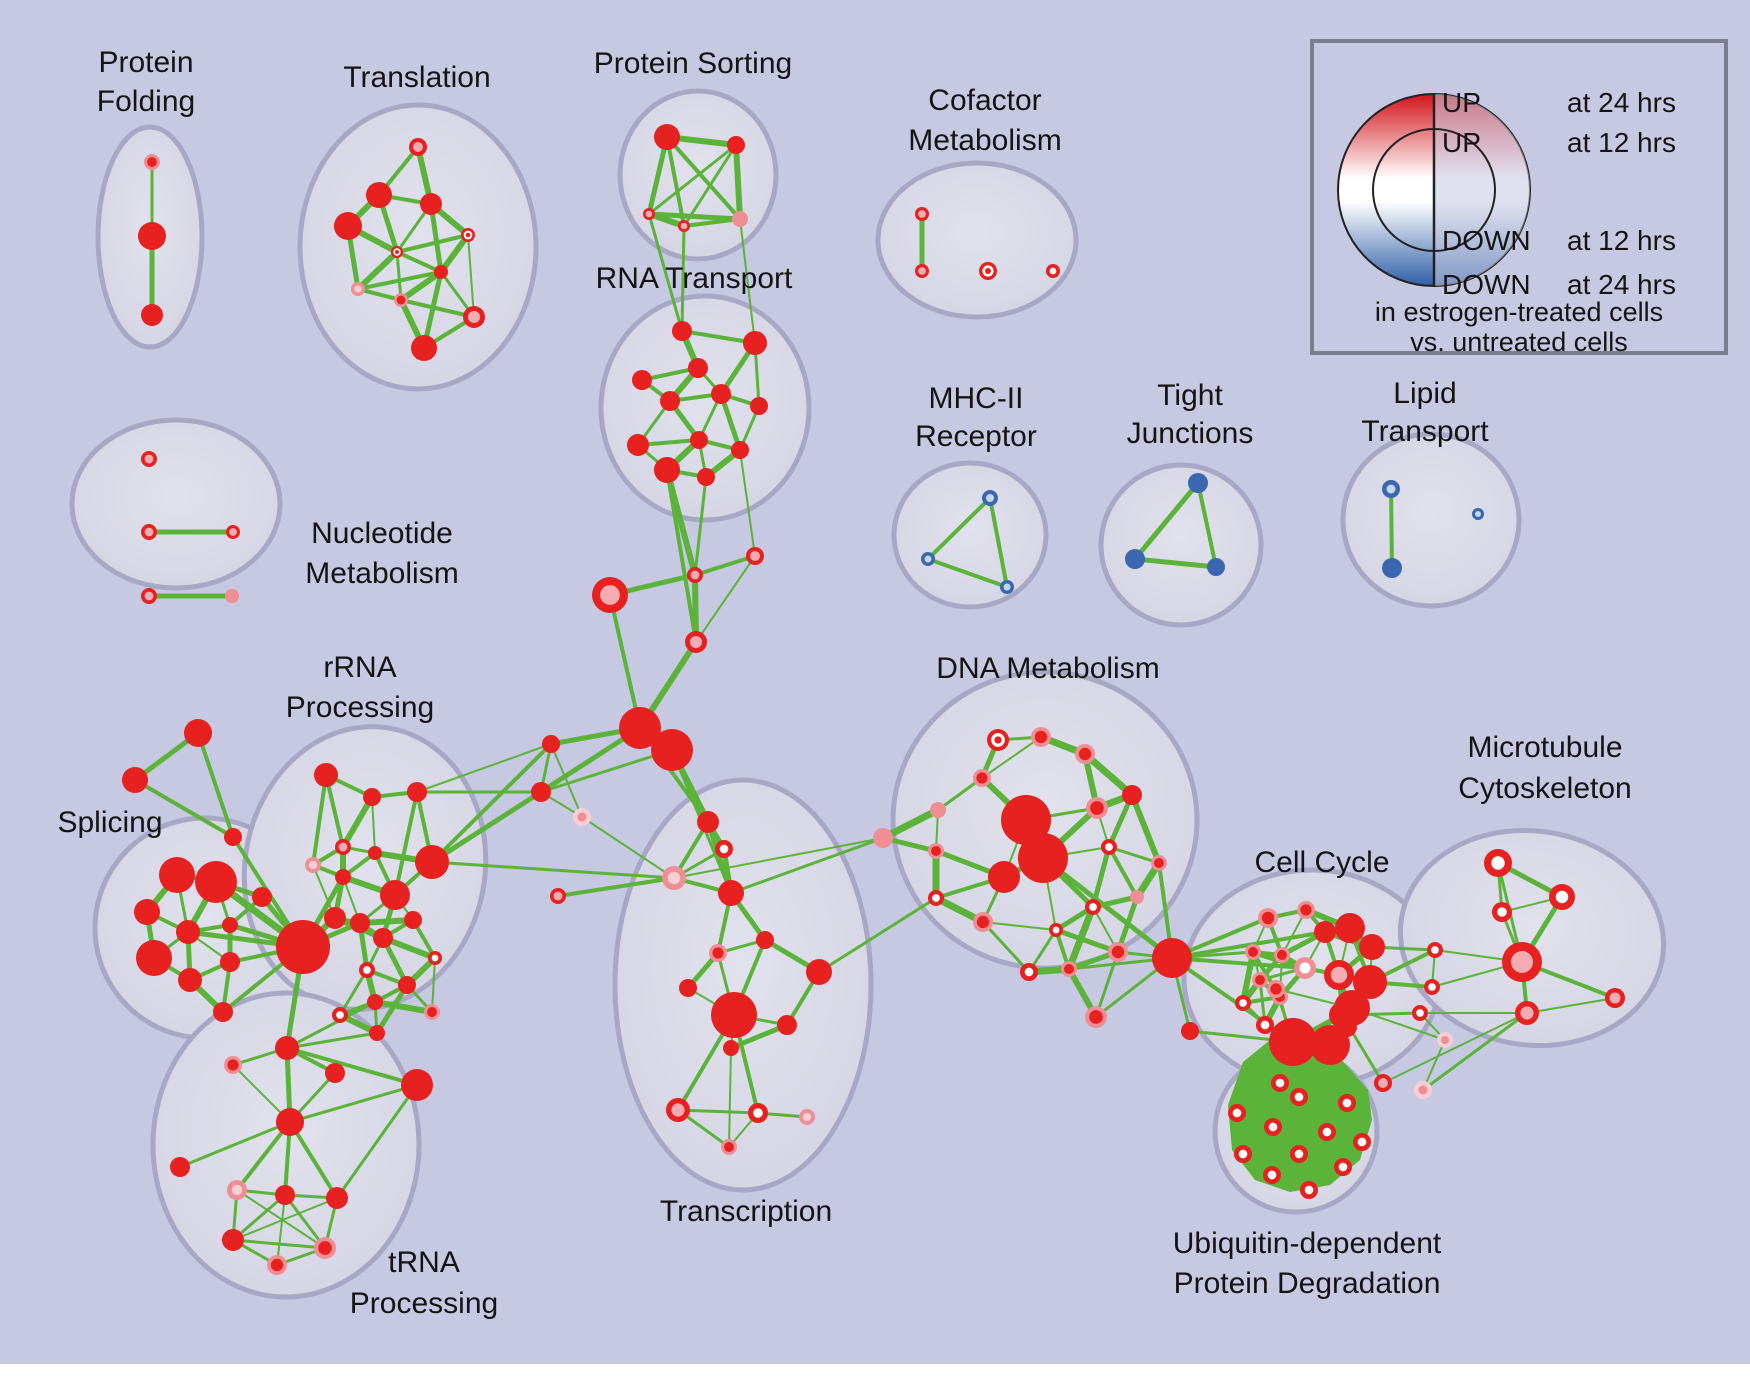 This screenshot has width=1750, height=1376. Describe the element at coordinates (382, 533) in the screenshot. I see `cluster-label-nm: Nucleotide` at that location.